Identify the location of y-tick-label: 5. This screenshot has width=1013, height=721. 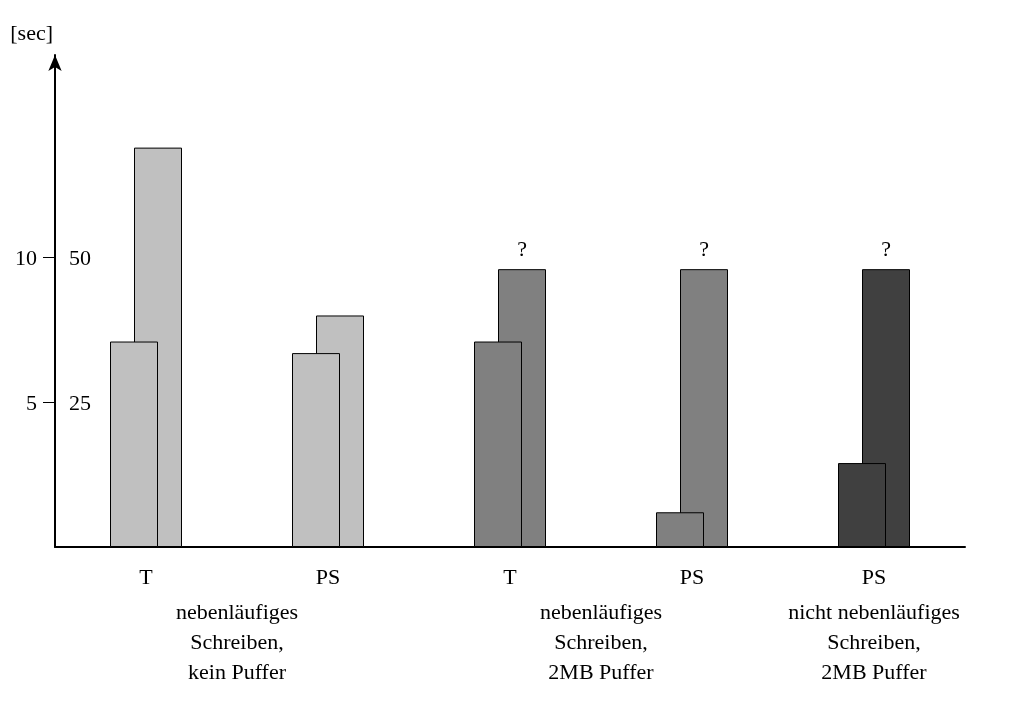
(31, 402).